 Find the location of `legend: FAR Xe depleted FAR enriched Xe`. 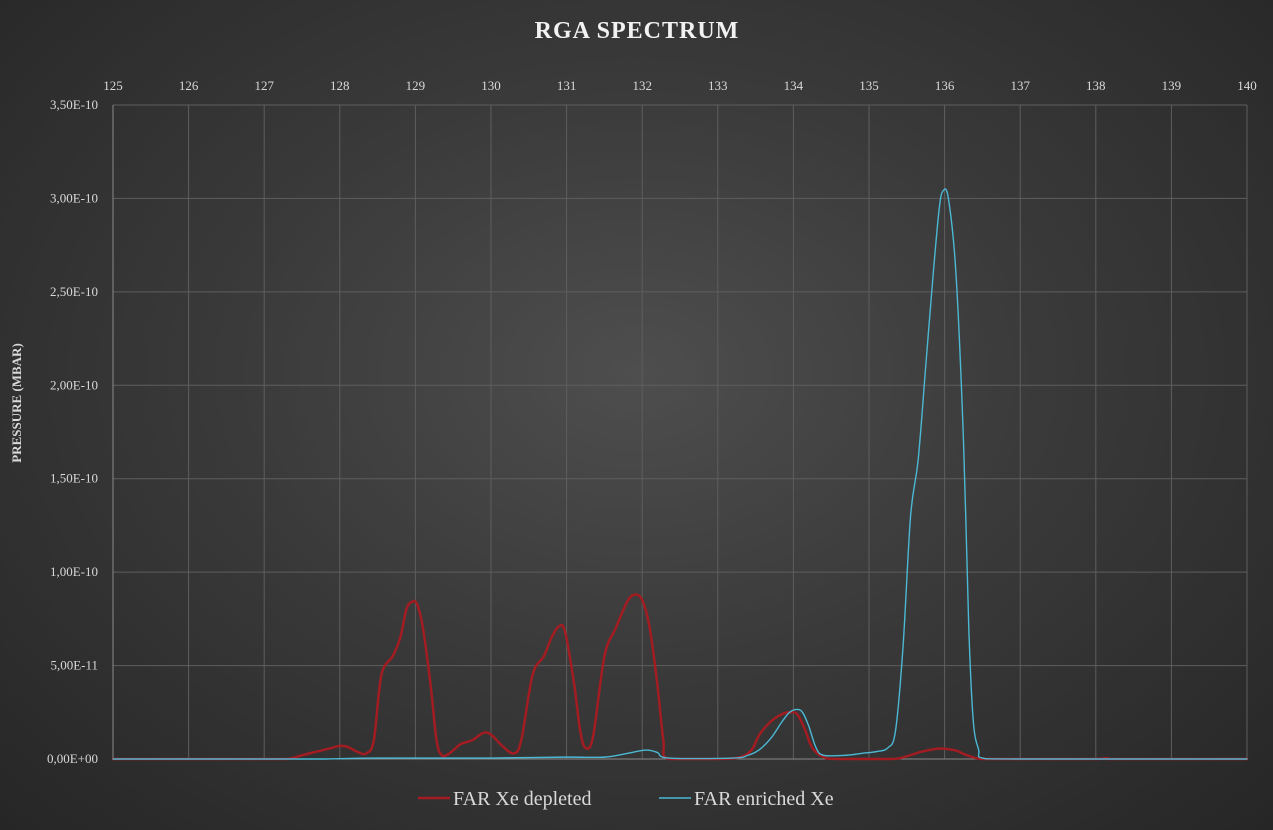

legend: FAR Xe depleted FAR enriched Xe is located at coordinates (626, 799).